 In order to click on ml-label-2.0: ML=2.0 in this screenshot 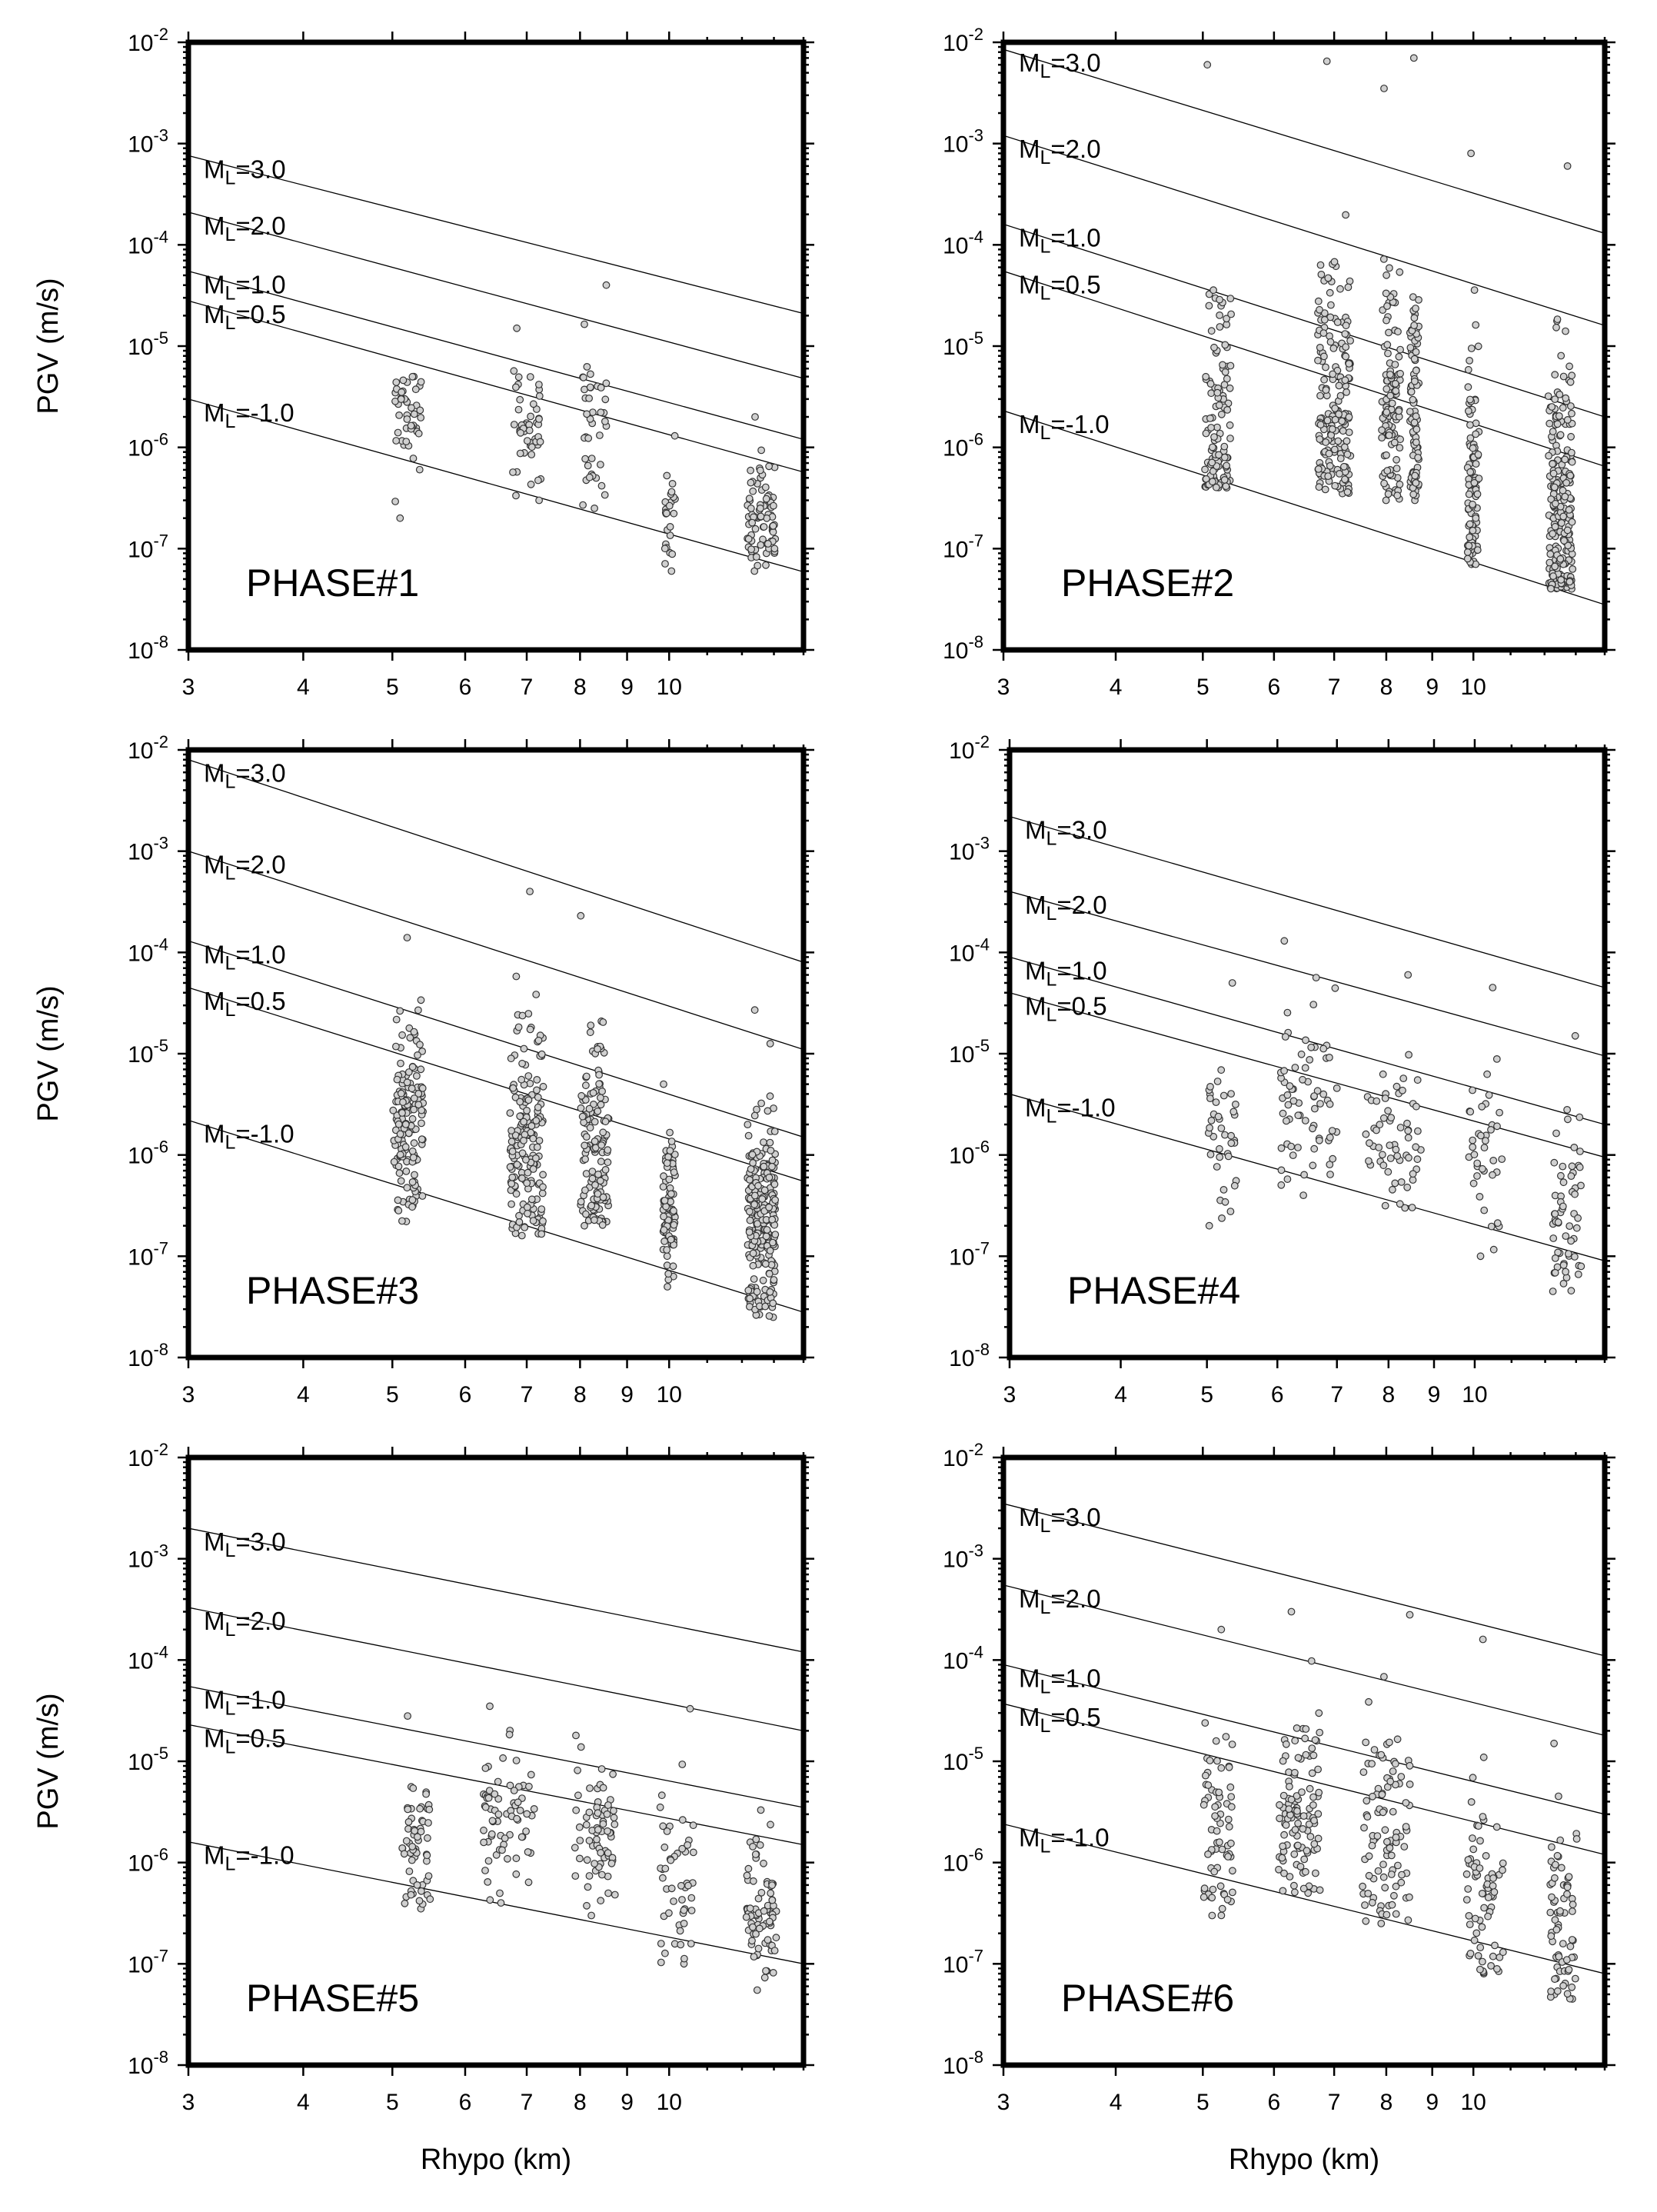, I will do `click(245, 867)`.